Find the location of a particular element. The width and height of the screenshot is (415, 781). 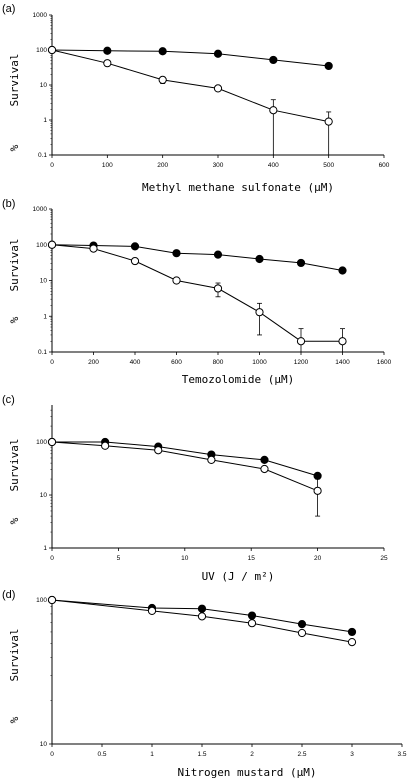

x-tick-label: 2.5 is located at coordinates (301, 754).